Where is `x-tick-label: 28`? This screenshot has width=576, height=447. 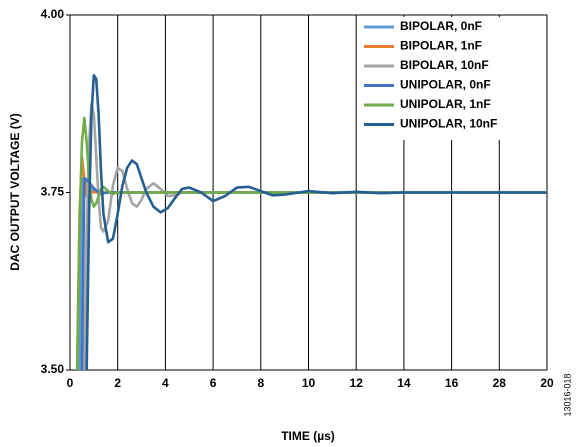 x-tick-label: 28 is located at coordinates (500, 383).